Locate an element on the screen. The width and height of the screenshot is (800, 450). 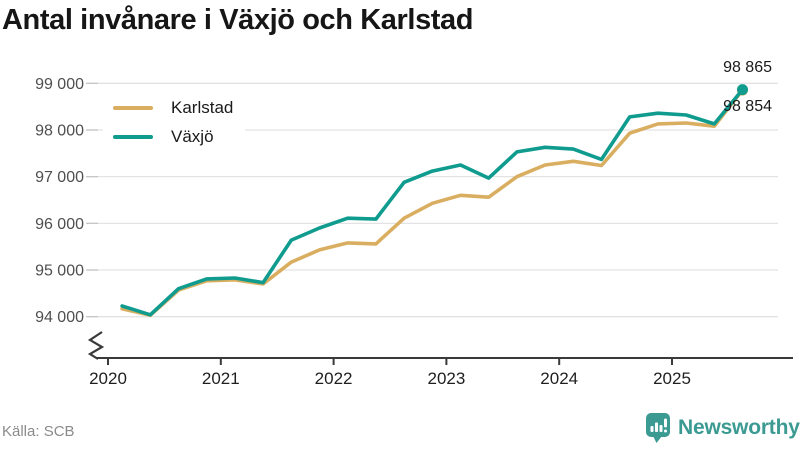
y-tick-label: 94 000 is located at coordinates (59, 317).